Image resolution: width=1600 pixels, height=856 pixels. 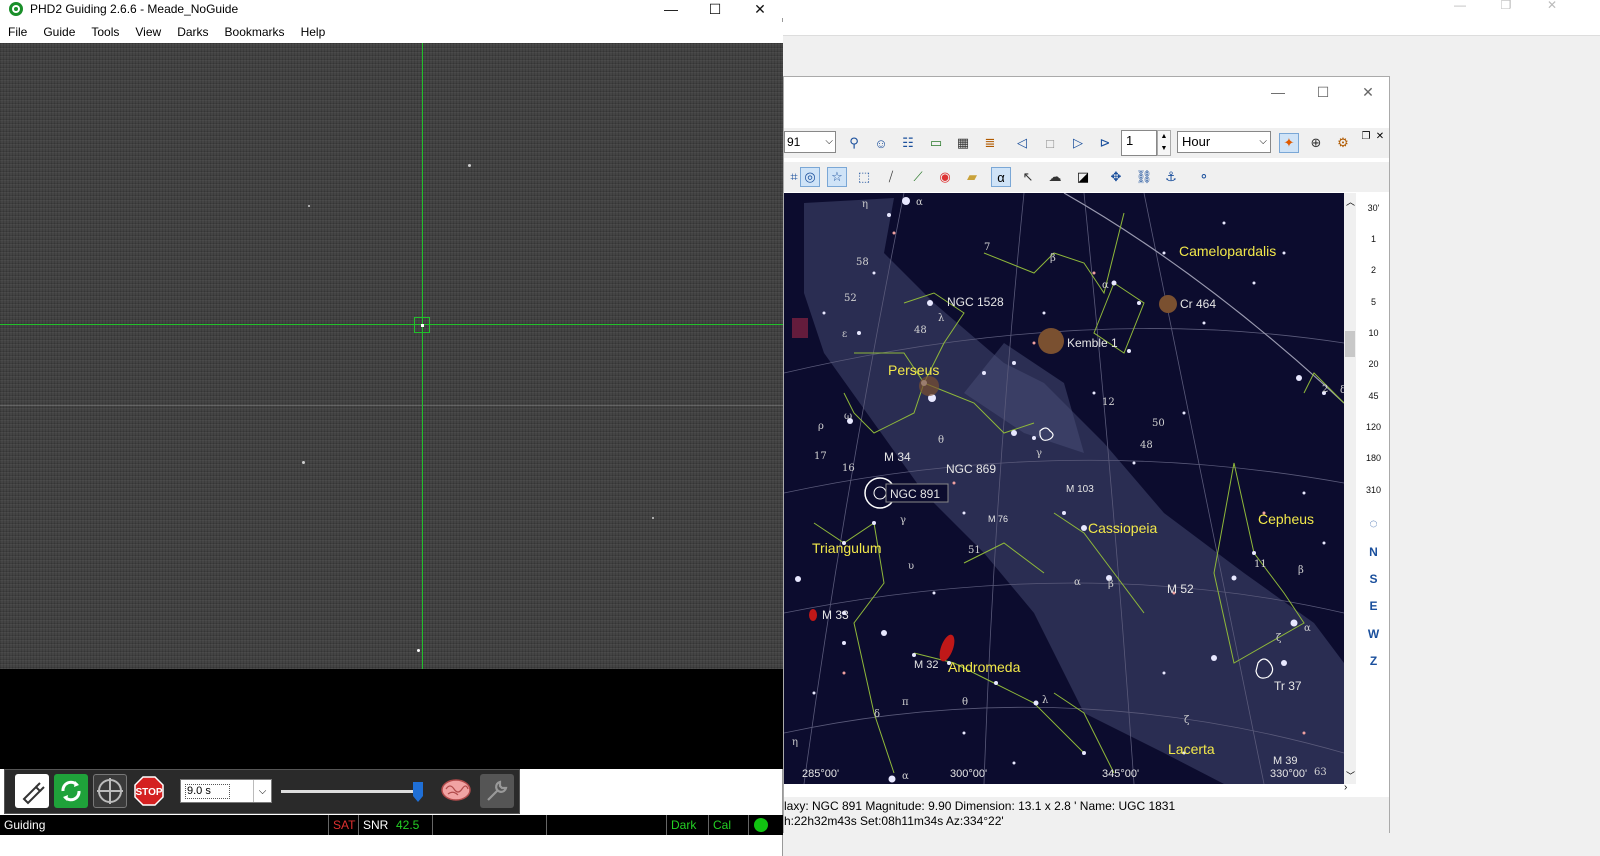 I want to click on svg-text: λ, so click(x=941, y=318).